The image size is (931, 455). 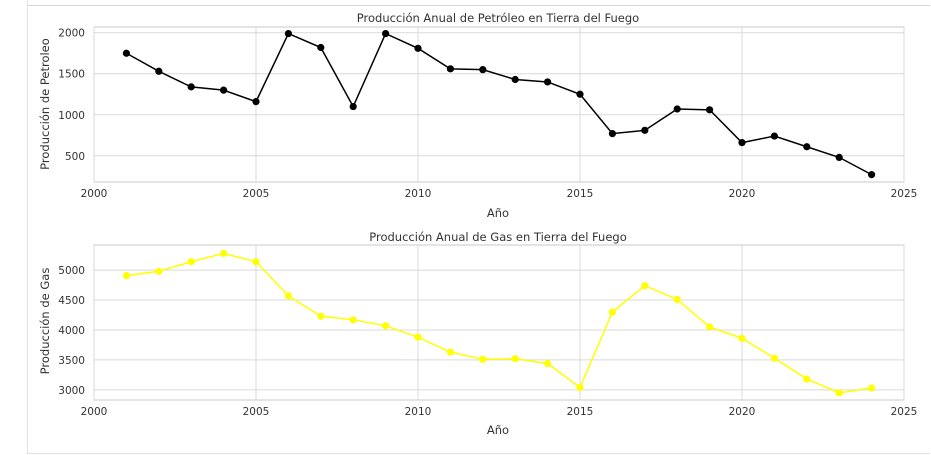 I want to click on gas-x-tick-label: 2010, so click(x=418, y=412).